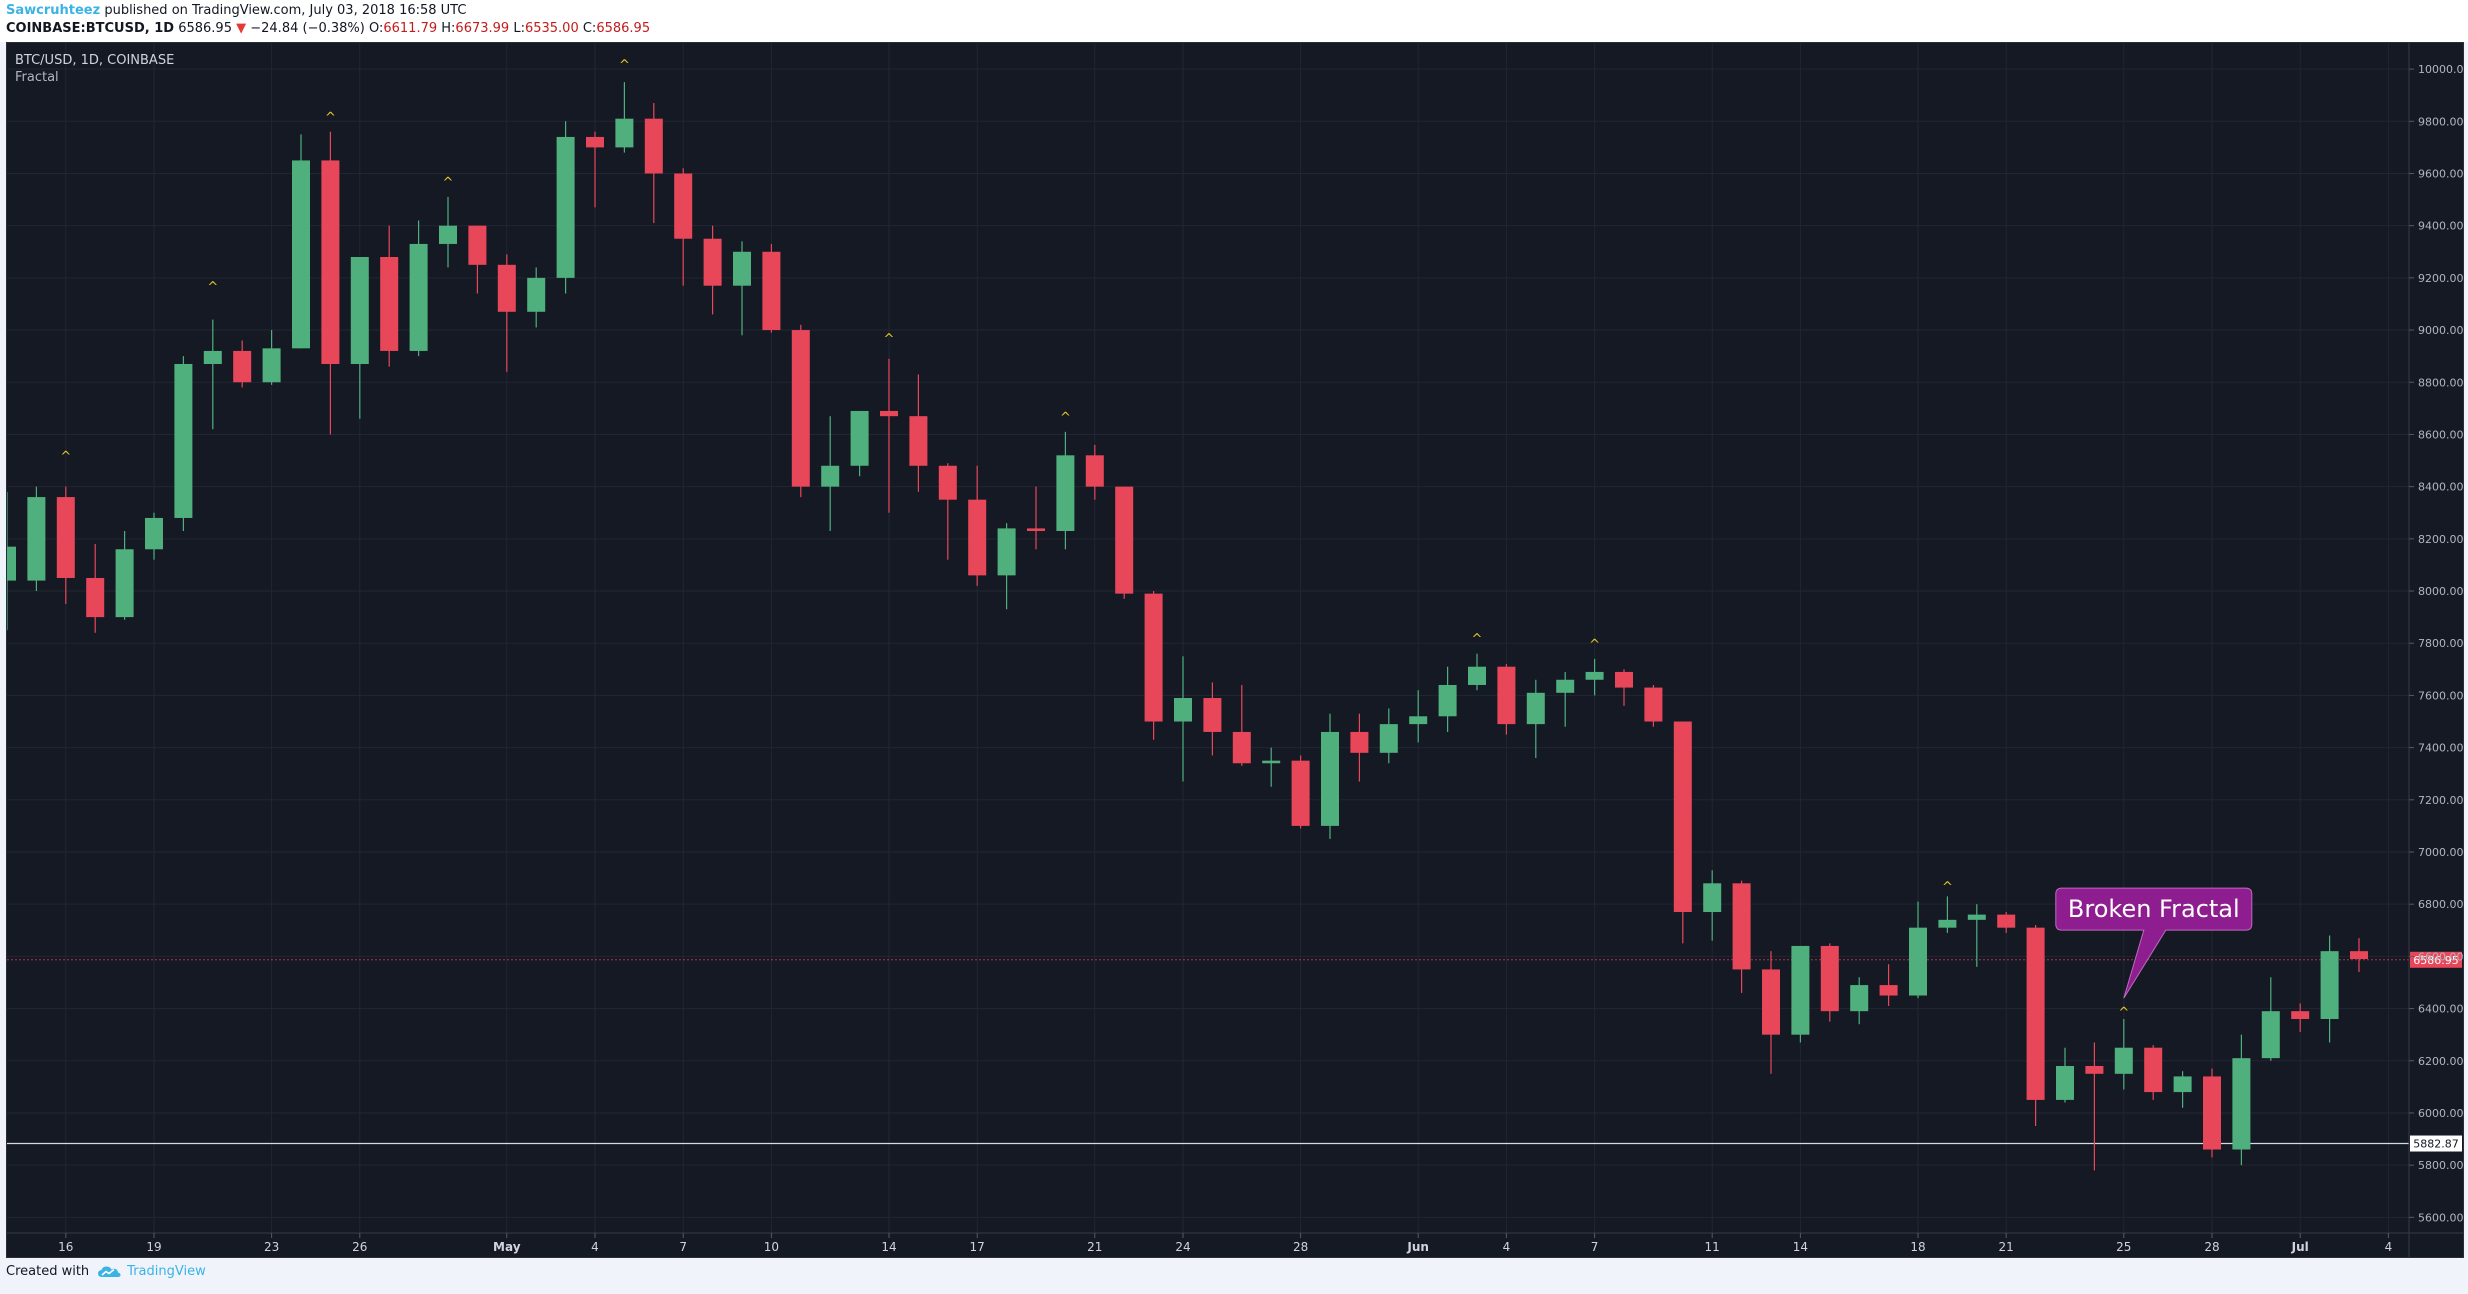 Image resolution: width=2468 pixels, height=1294 pixels. I want to click on y-tick-label: 6800.00, so click(2440, 904).